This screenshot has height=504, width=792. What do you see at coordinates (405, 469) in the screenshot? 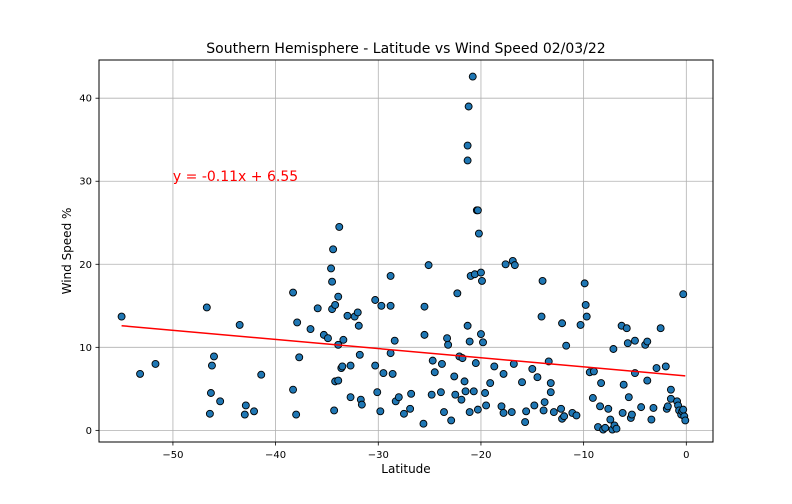
I see `x-axis-label: Latitude` at bounding box center [405, 469].